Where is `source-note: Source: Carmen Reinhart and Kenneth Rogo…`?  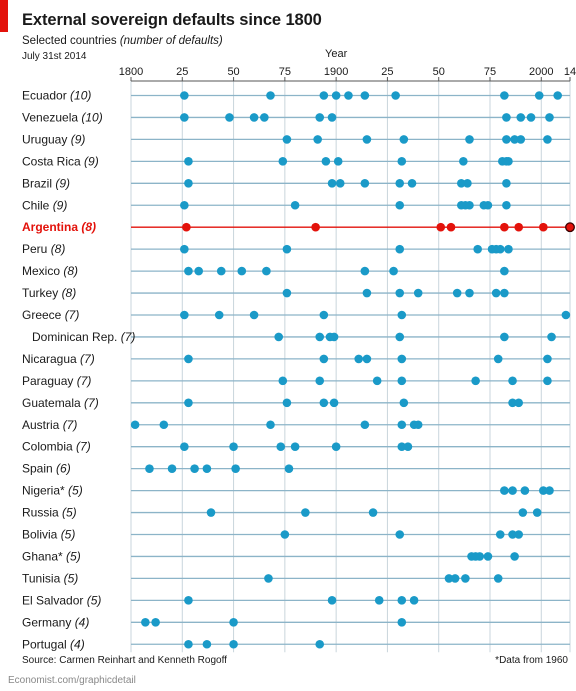
source-note: Source: Carmen Reinhart and Kenneth Rogo… is located at coordinates (124, 660).